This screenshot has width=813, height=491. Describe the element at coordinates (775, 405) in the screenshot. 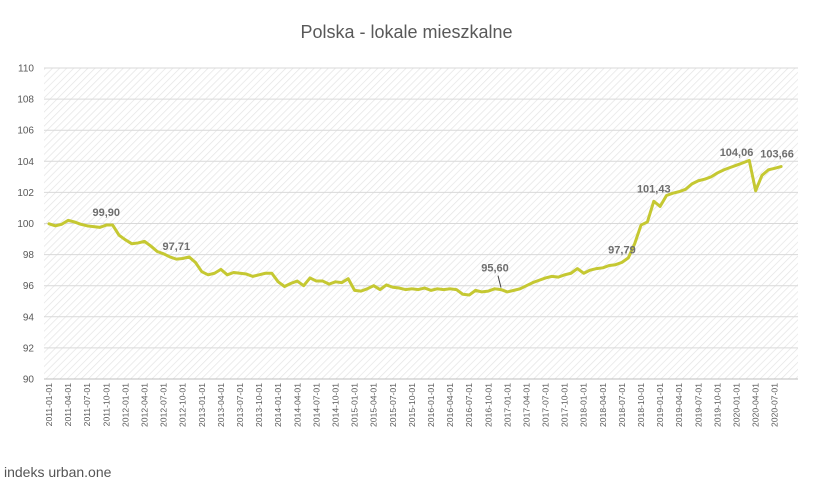

I see `x-tick-label: 2020-07-01` at that location.